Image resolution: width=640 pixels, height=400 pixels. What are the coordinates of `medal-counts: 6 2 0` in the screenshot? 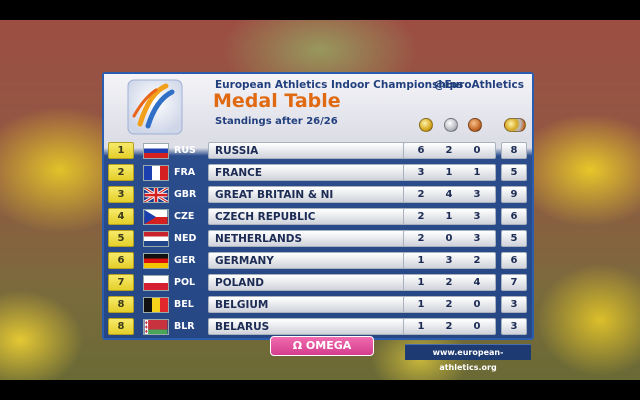 It's located at (449, 150).